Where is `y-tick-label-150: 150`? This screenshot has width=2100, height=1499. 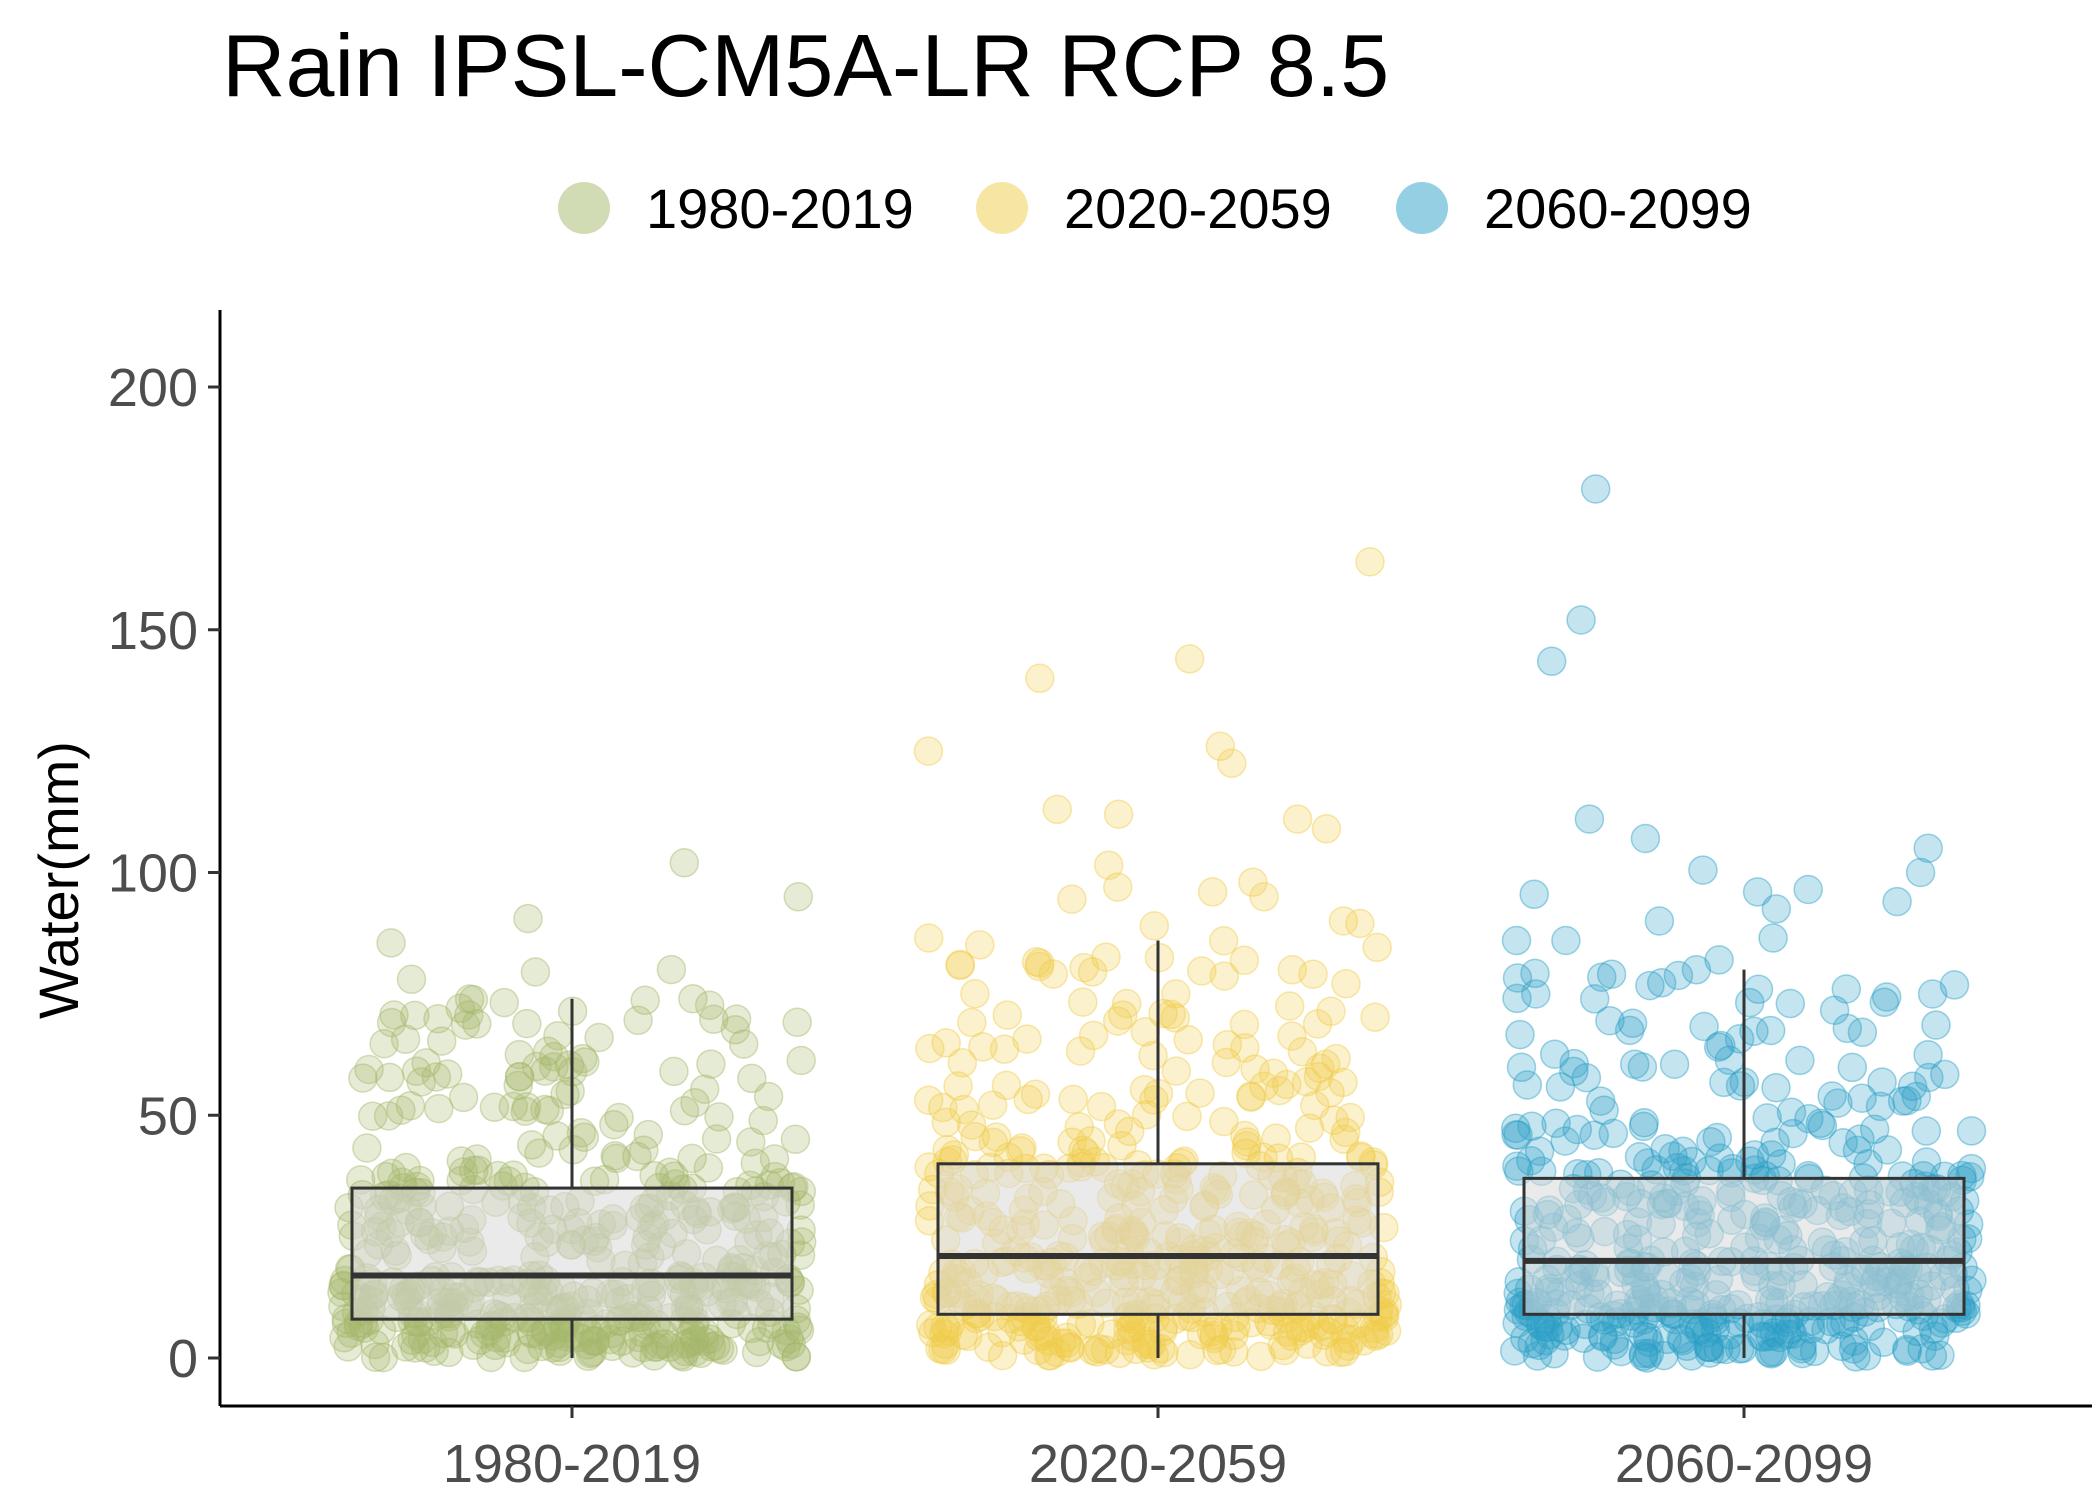
y-tick-label-150: 150 is located at coordinates (153, 631).